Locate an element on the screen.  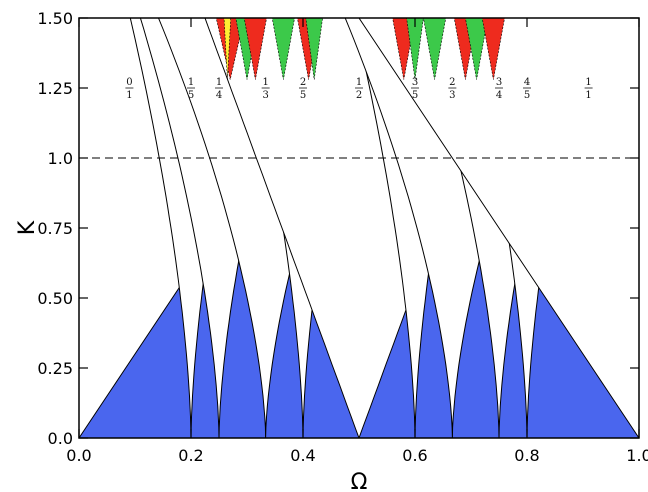
x-tick-label: 0.6 is located at coordinates (414, 455).